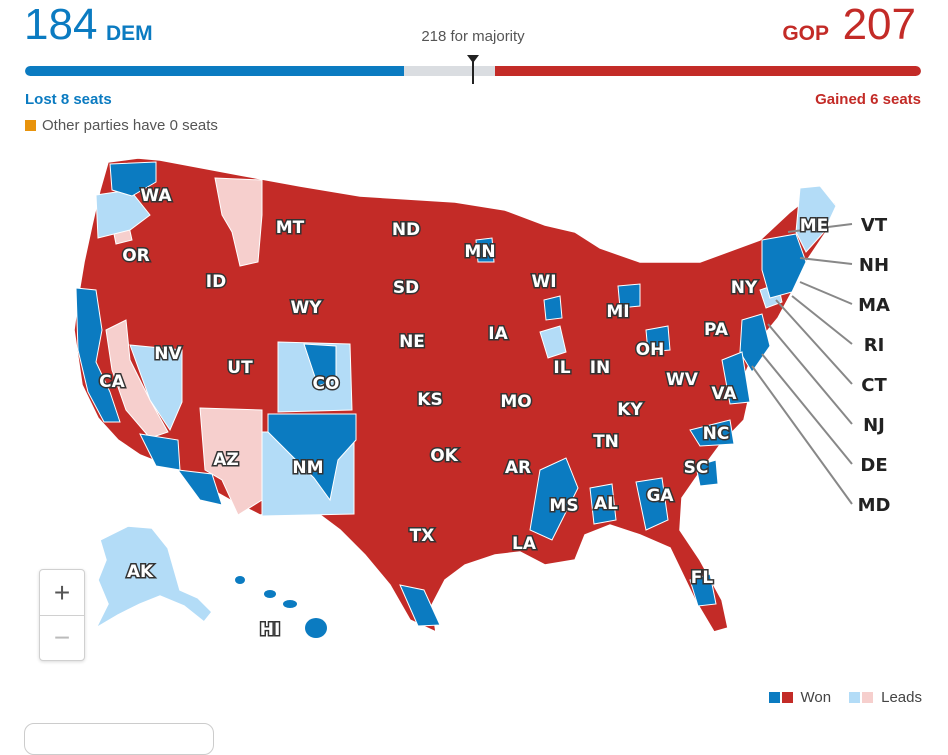 The image size is (948, 755). I want to click on zoom-control: + −, so click(62, 615).